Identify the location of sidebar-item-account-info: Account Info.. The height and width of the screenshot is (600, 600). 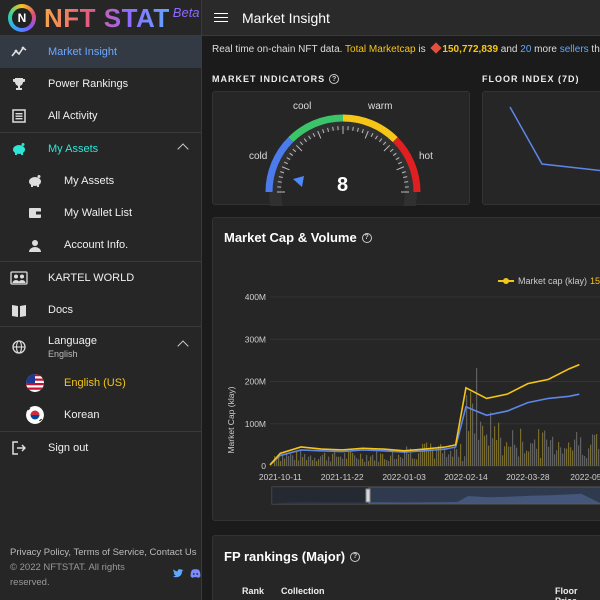
(100, 245).